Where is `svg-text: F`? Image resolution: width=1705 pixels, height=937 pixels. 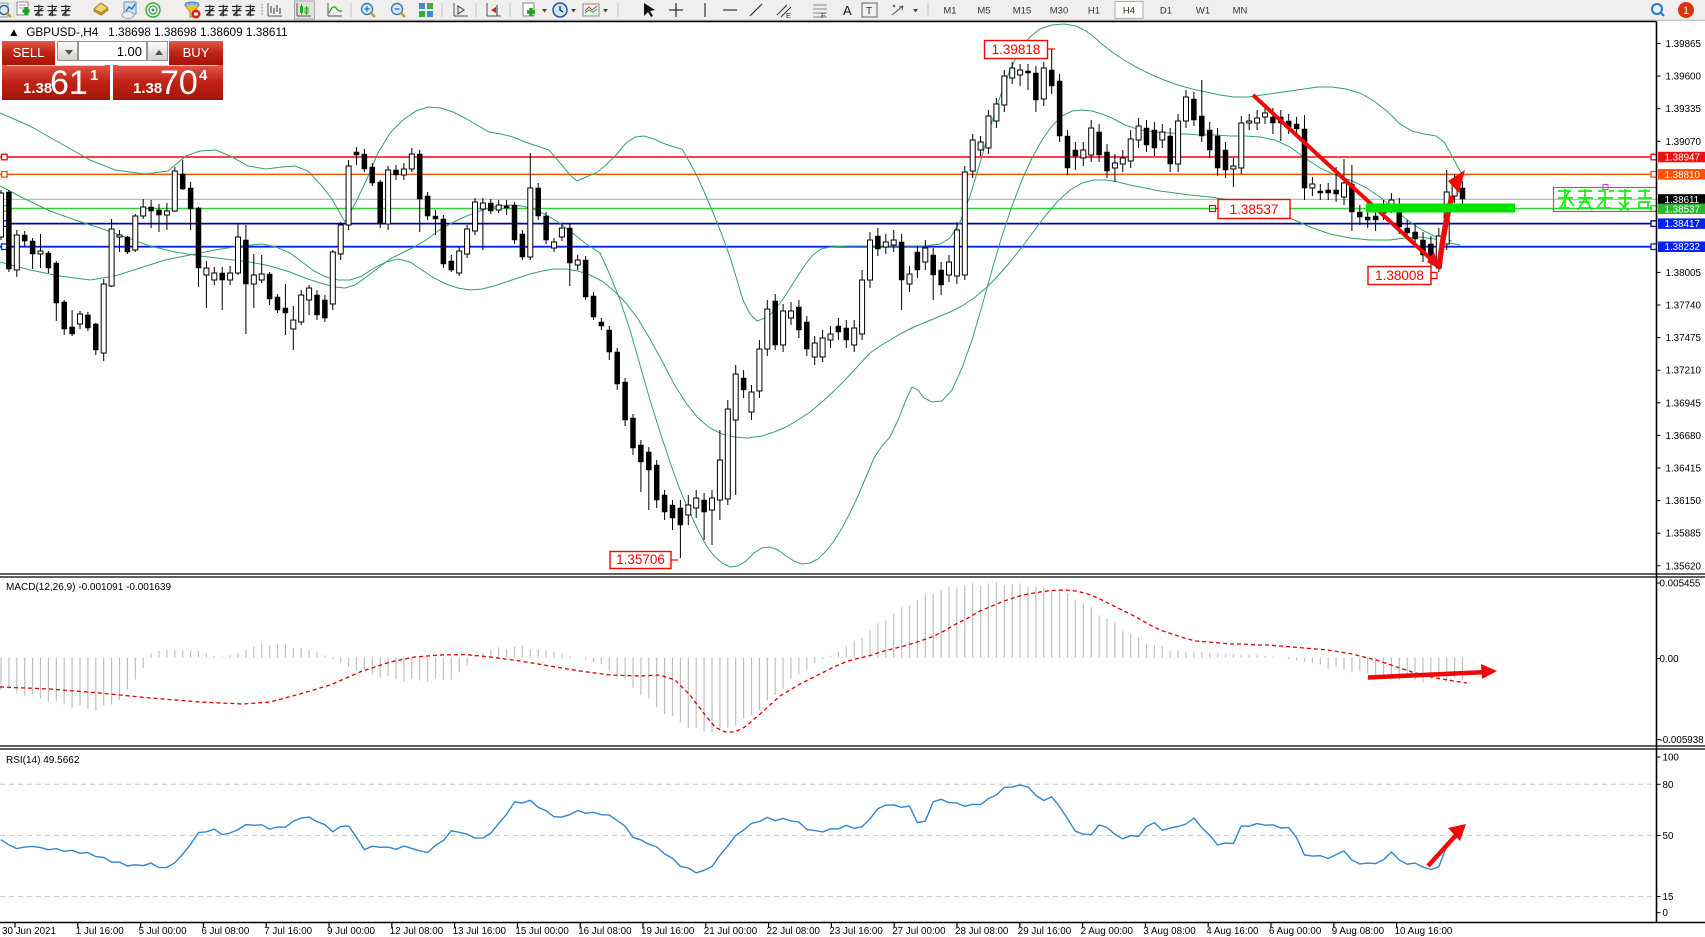 svg-text: F is located at coordinates (823, 15).